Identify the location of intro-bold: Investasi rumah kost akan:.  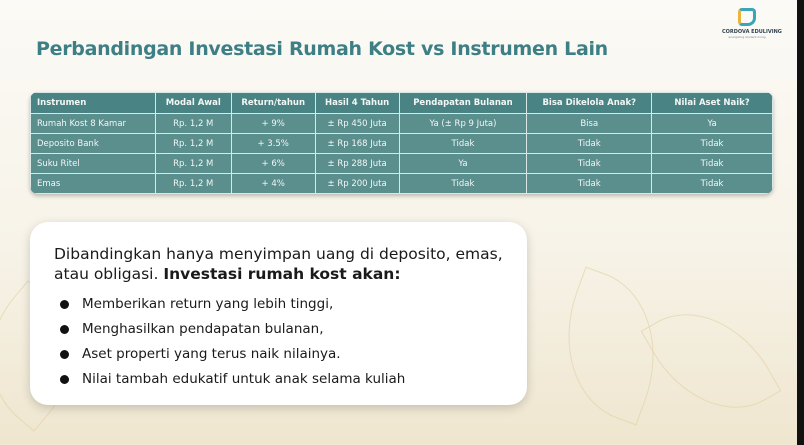
(282, 274).